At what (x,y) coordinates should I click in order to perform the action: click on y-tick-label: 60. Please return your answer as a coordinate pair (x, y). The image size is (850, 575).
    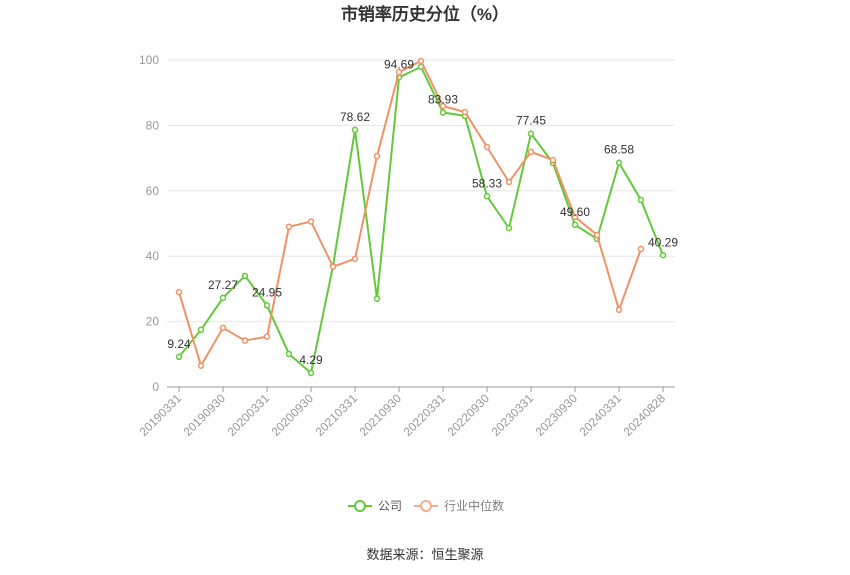
    Looking at the image, I should click on (153, 191).